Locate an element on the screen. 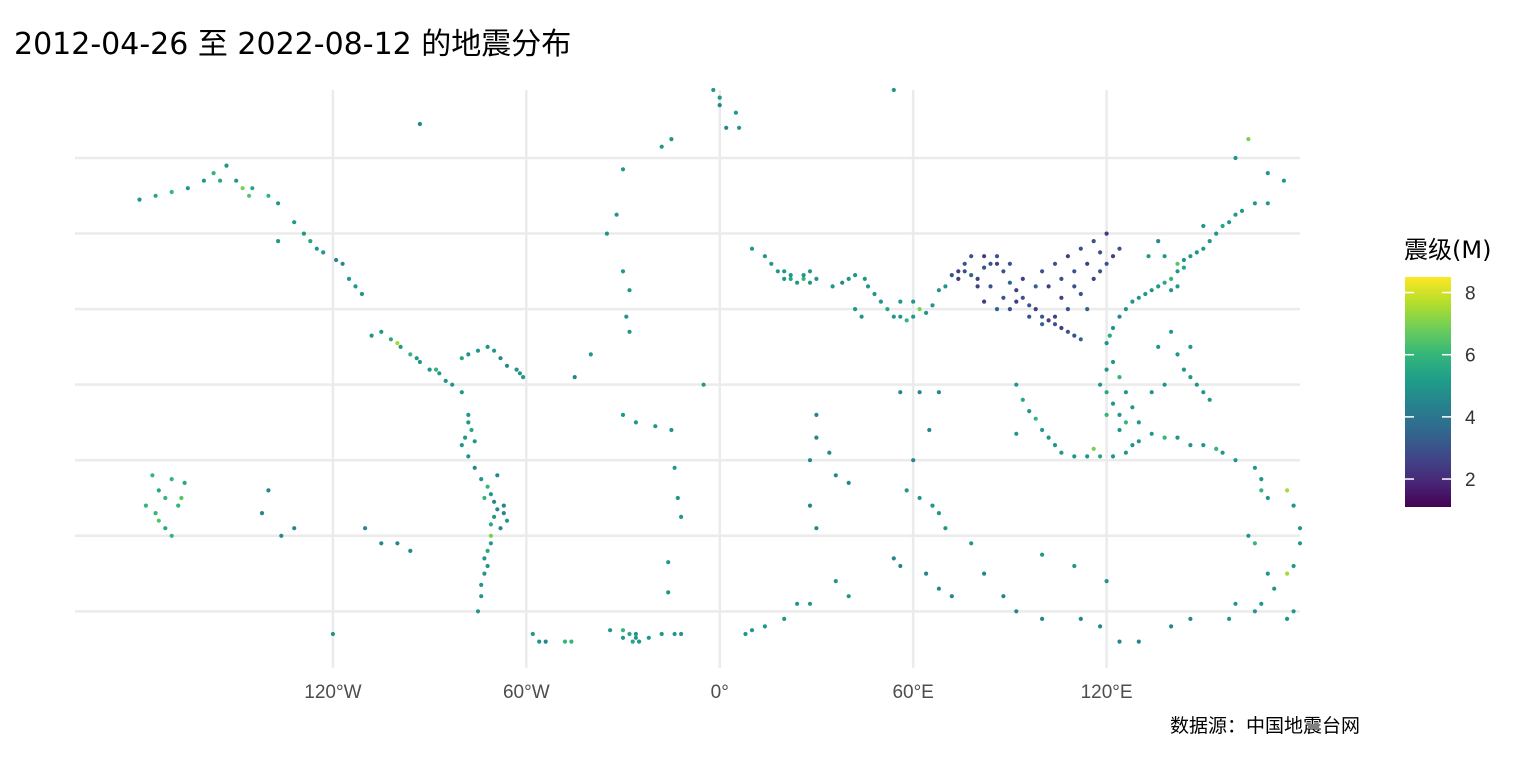  chart-title: 2012-04-26 至 2022-08-12 的地震分布 is located at coordinates (292, 44).